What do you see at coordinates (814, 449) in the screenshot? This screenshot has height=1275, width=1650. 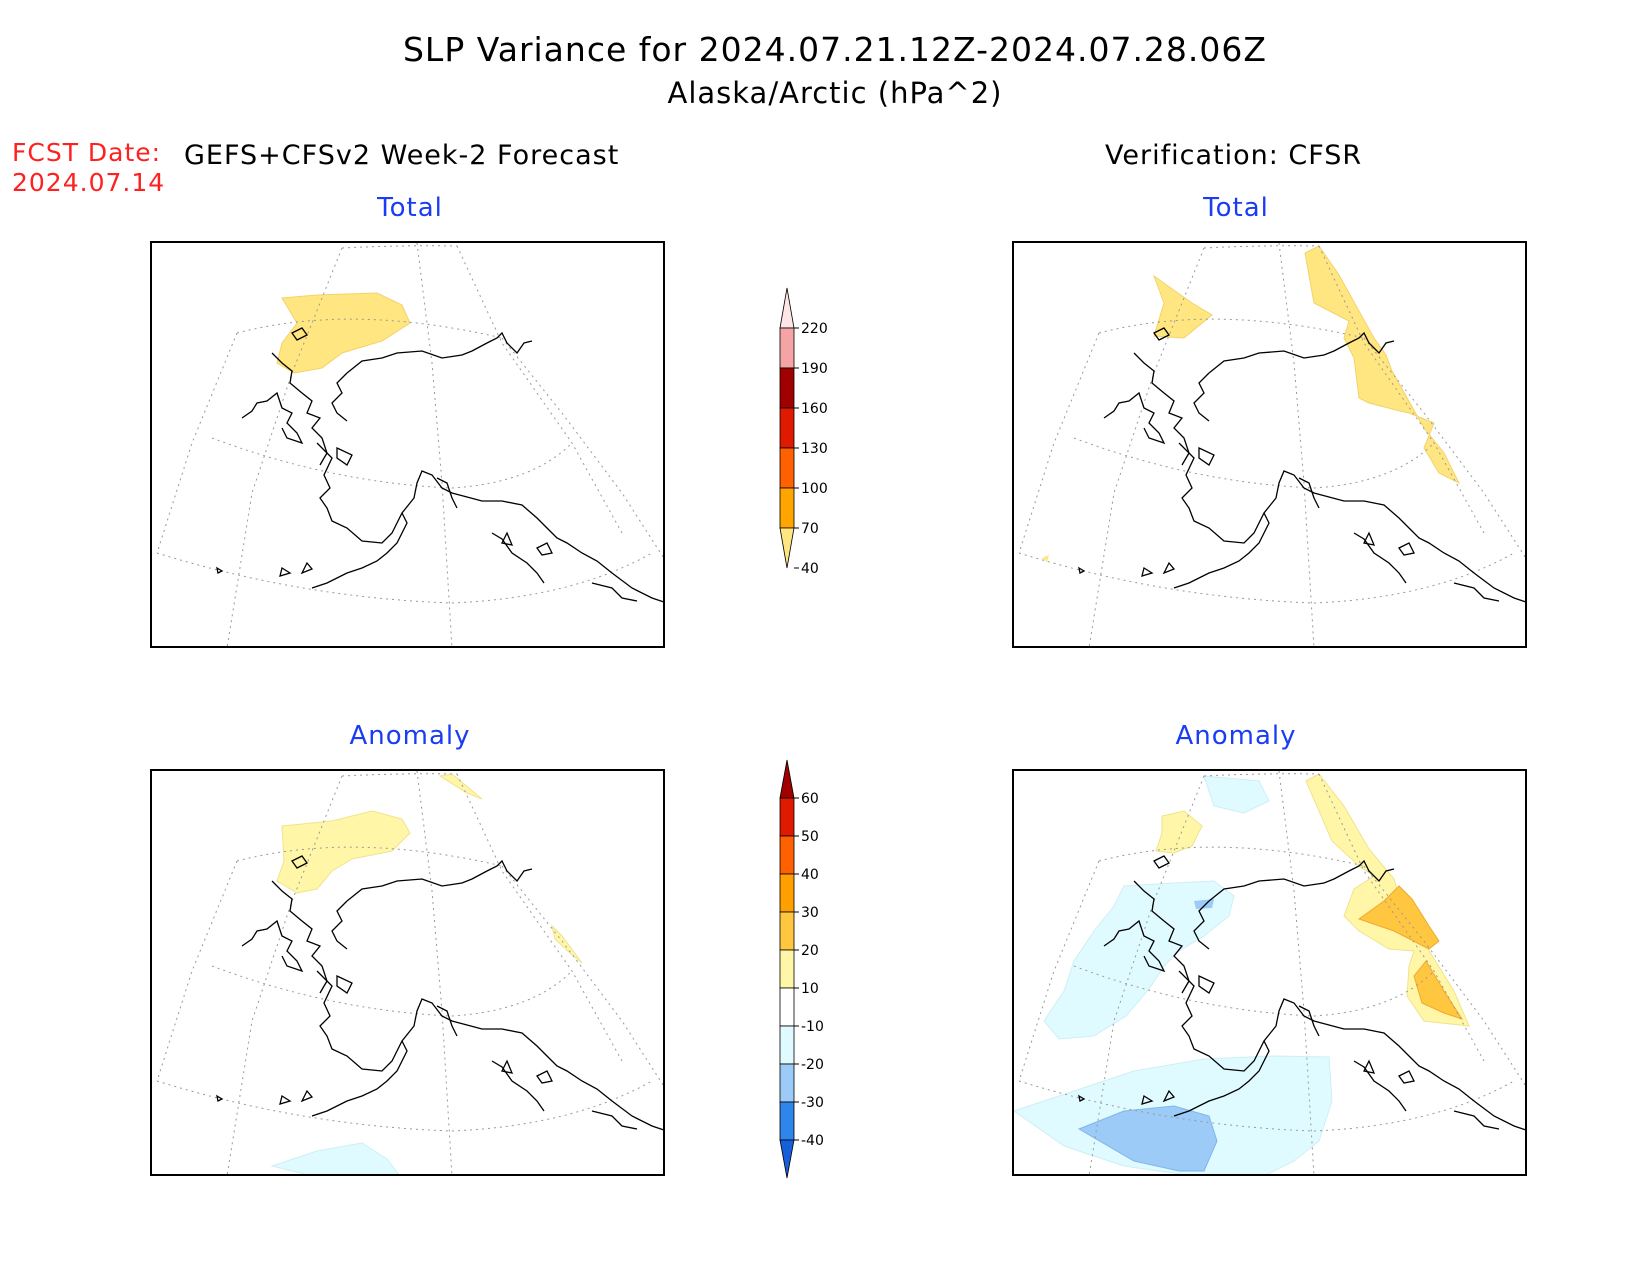 I see `colorbar-label: 130` at bounding box center [814, 449].